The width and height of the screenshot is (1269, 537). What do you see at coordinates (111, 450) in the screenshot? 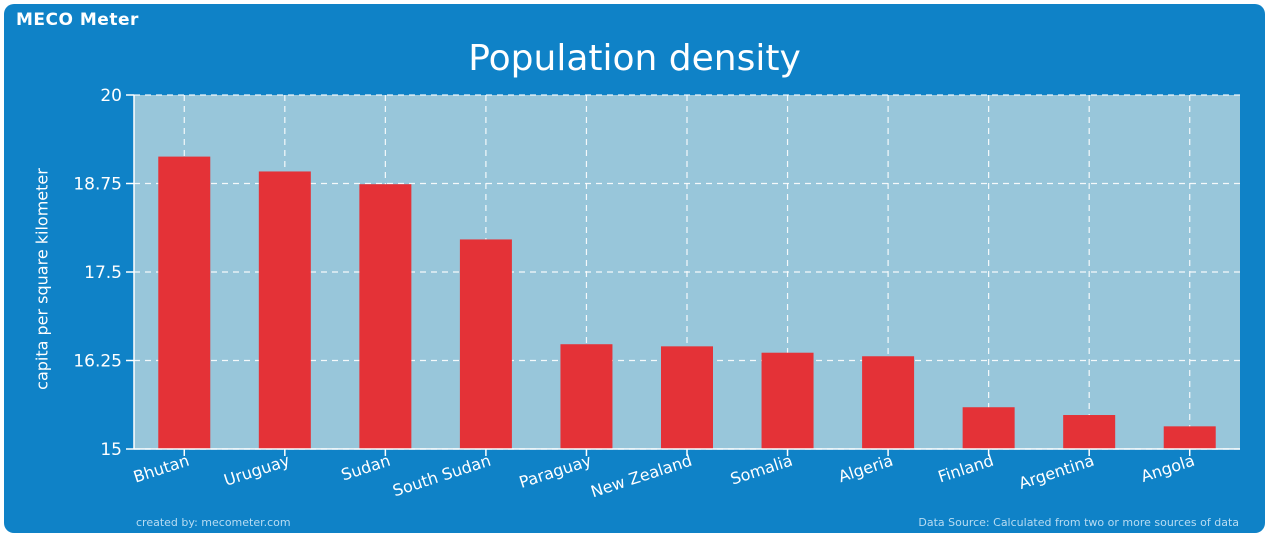
I see `y-tick-label: 15` at bounding box center [111, 450].